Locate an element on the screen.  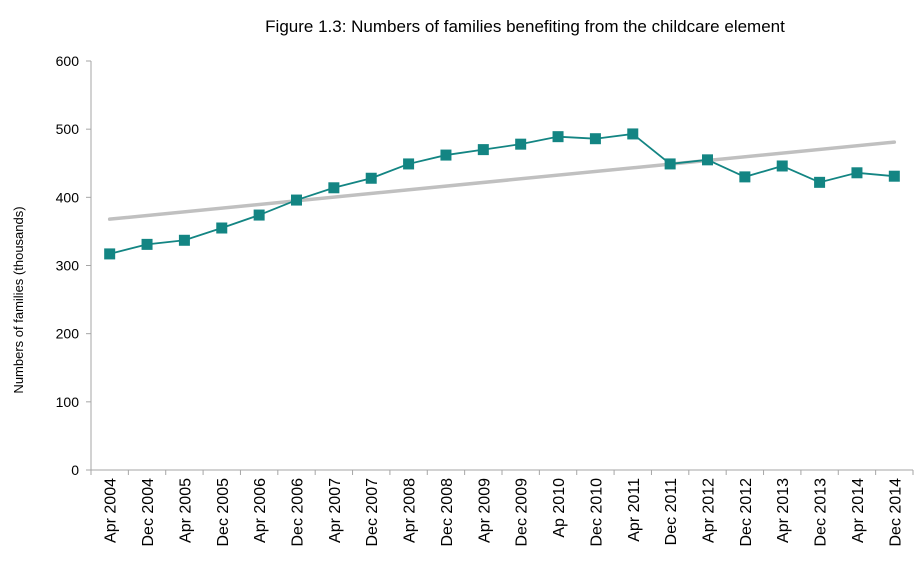
x-tick-label: Dec 2013 is located at coordinates (821, 512).